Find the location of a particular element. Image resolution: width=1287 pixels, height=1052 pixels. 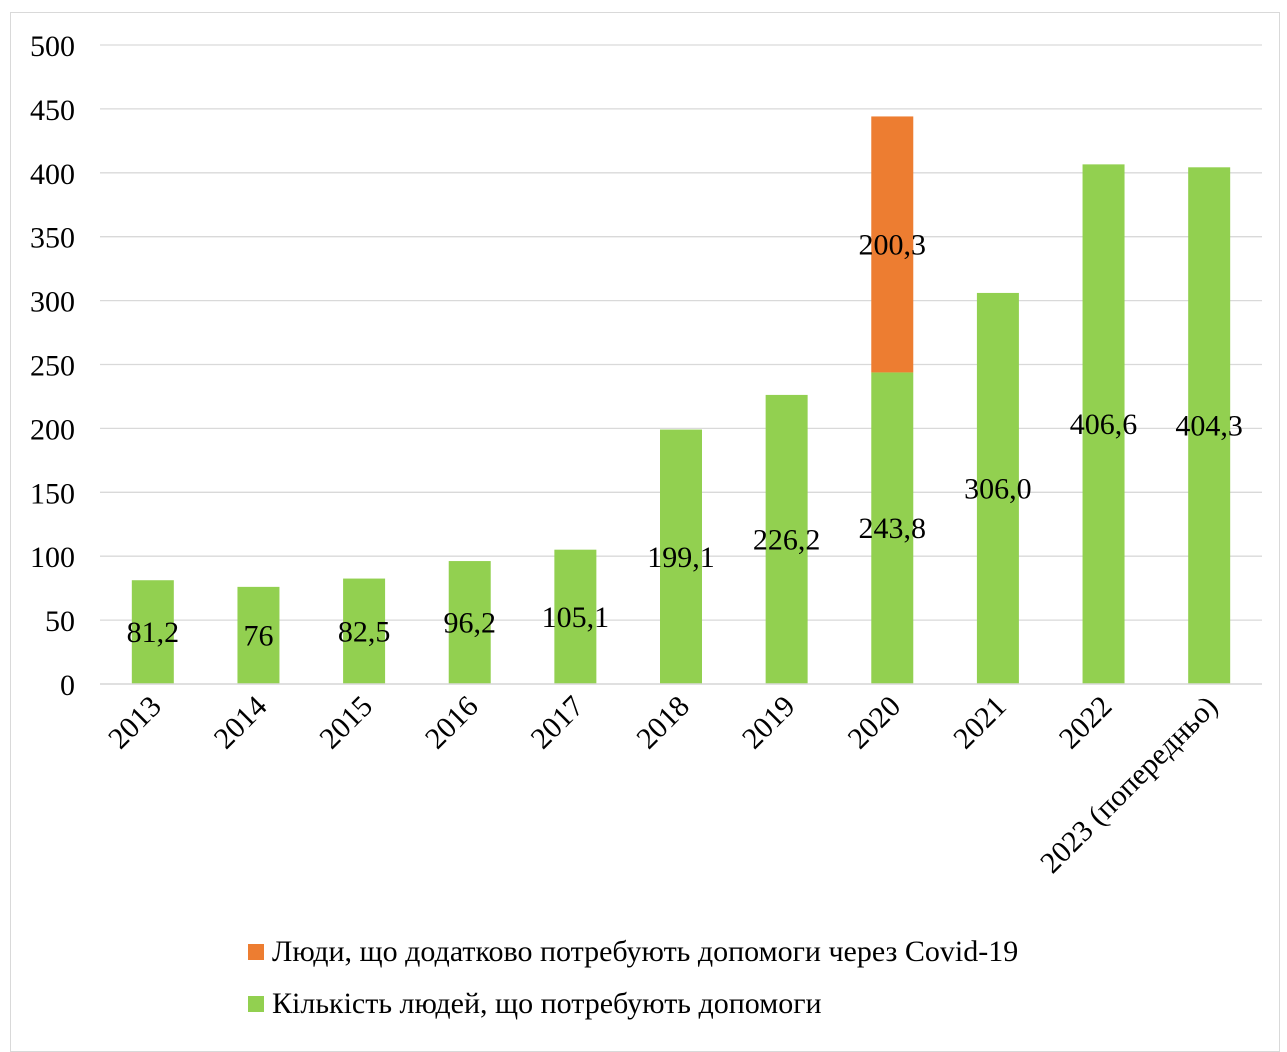

x-tick-label: 2023 (попередньо) is located at coordinates (1129, 785).